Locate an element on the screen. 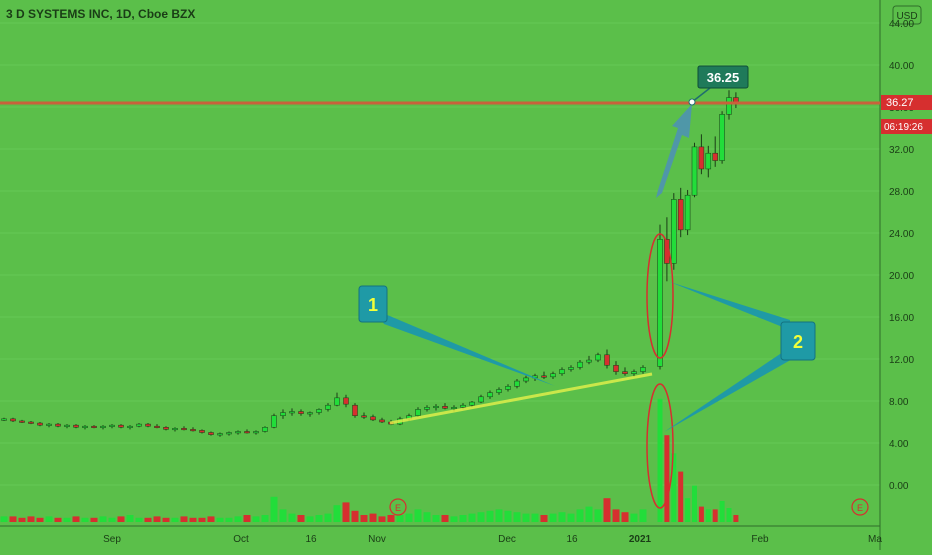 This screenshot has height=555, width=932. price-tick-label: 40.00 is located at coordinates (901, 66).